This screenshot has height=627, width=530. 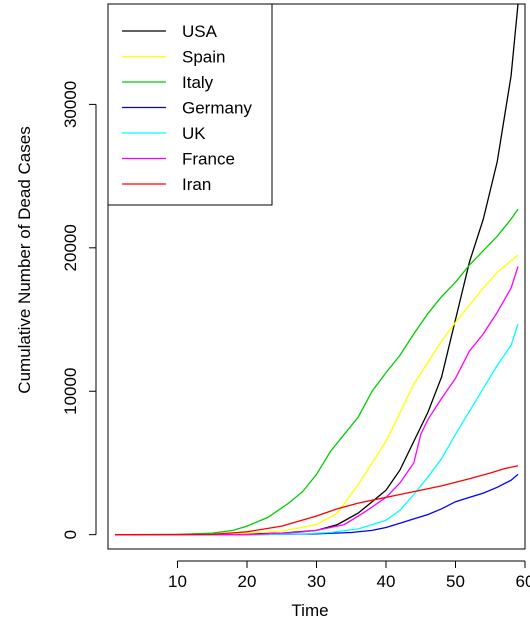 I want to click on legend-box, so click(x=190, y=104).